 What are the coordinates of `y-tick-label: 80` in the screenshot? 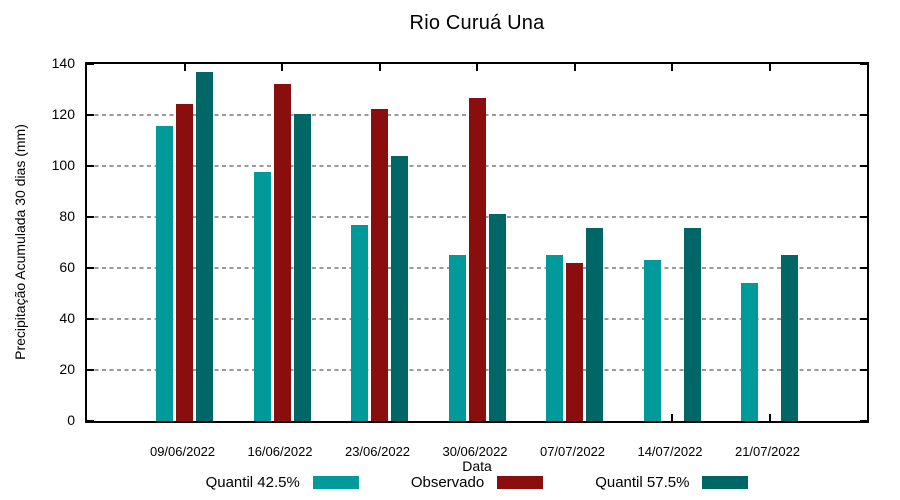 It's located at (67, 216).